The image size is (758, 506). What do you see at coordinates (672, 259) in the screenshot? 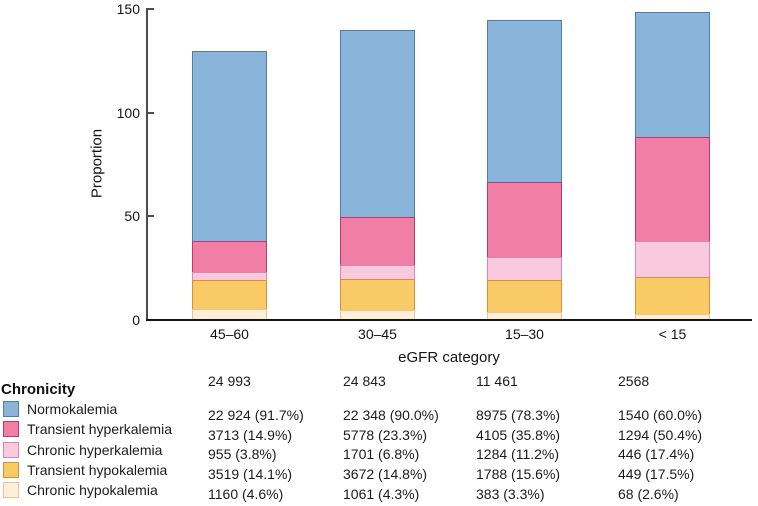
I see `bar-segment-chronic-hyperkalemia--15` at bounding box center [672, 259].